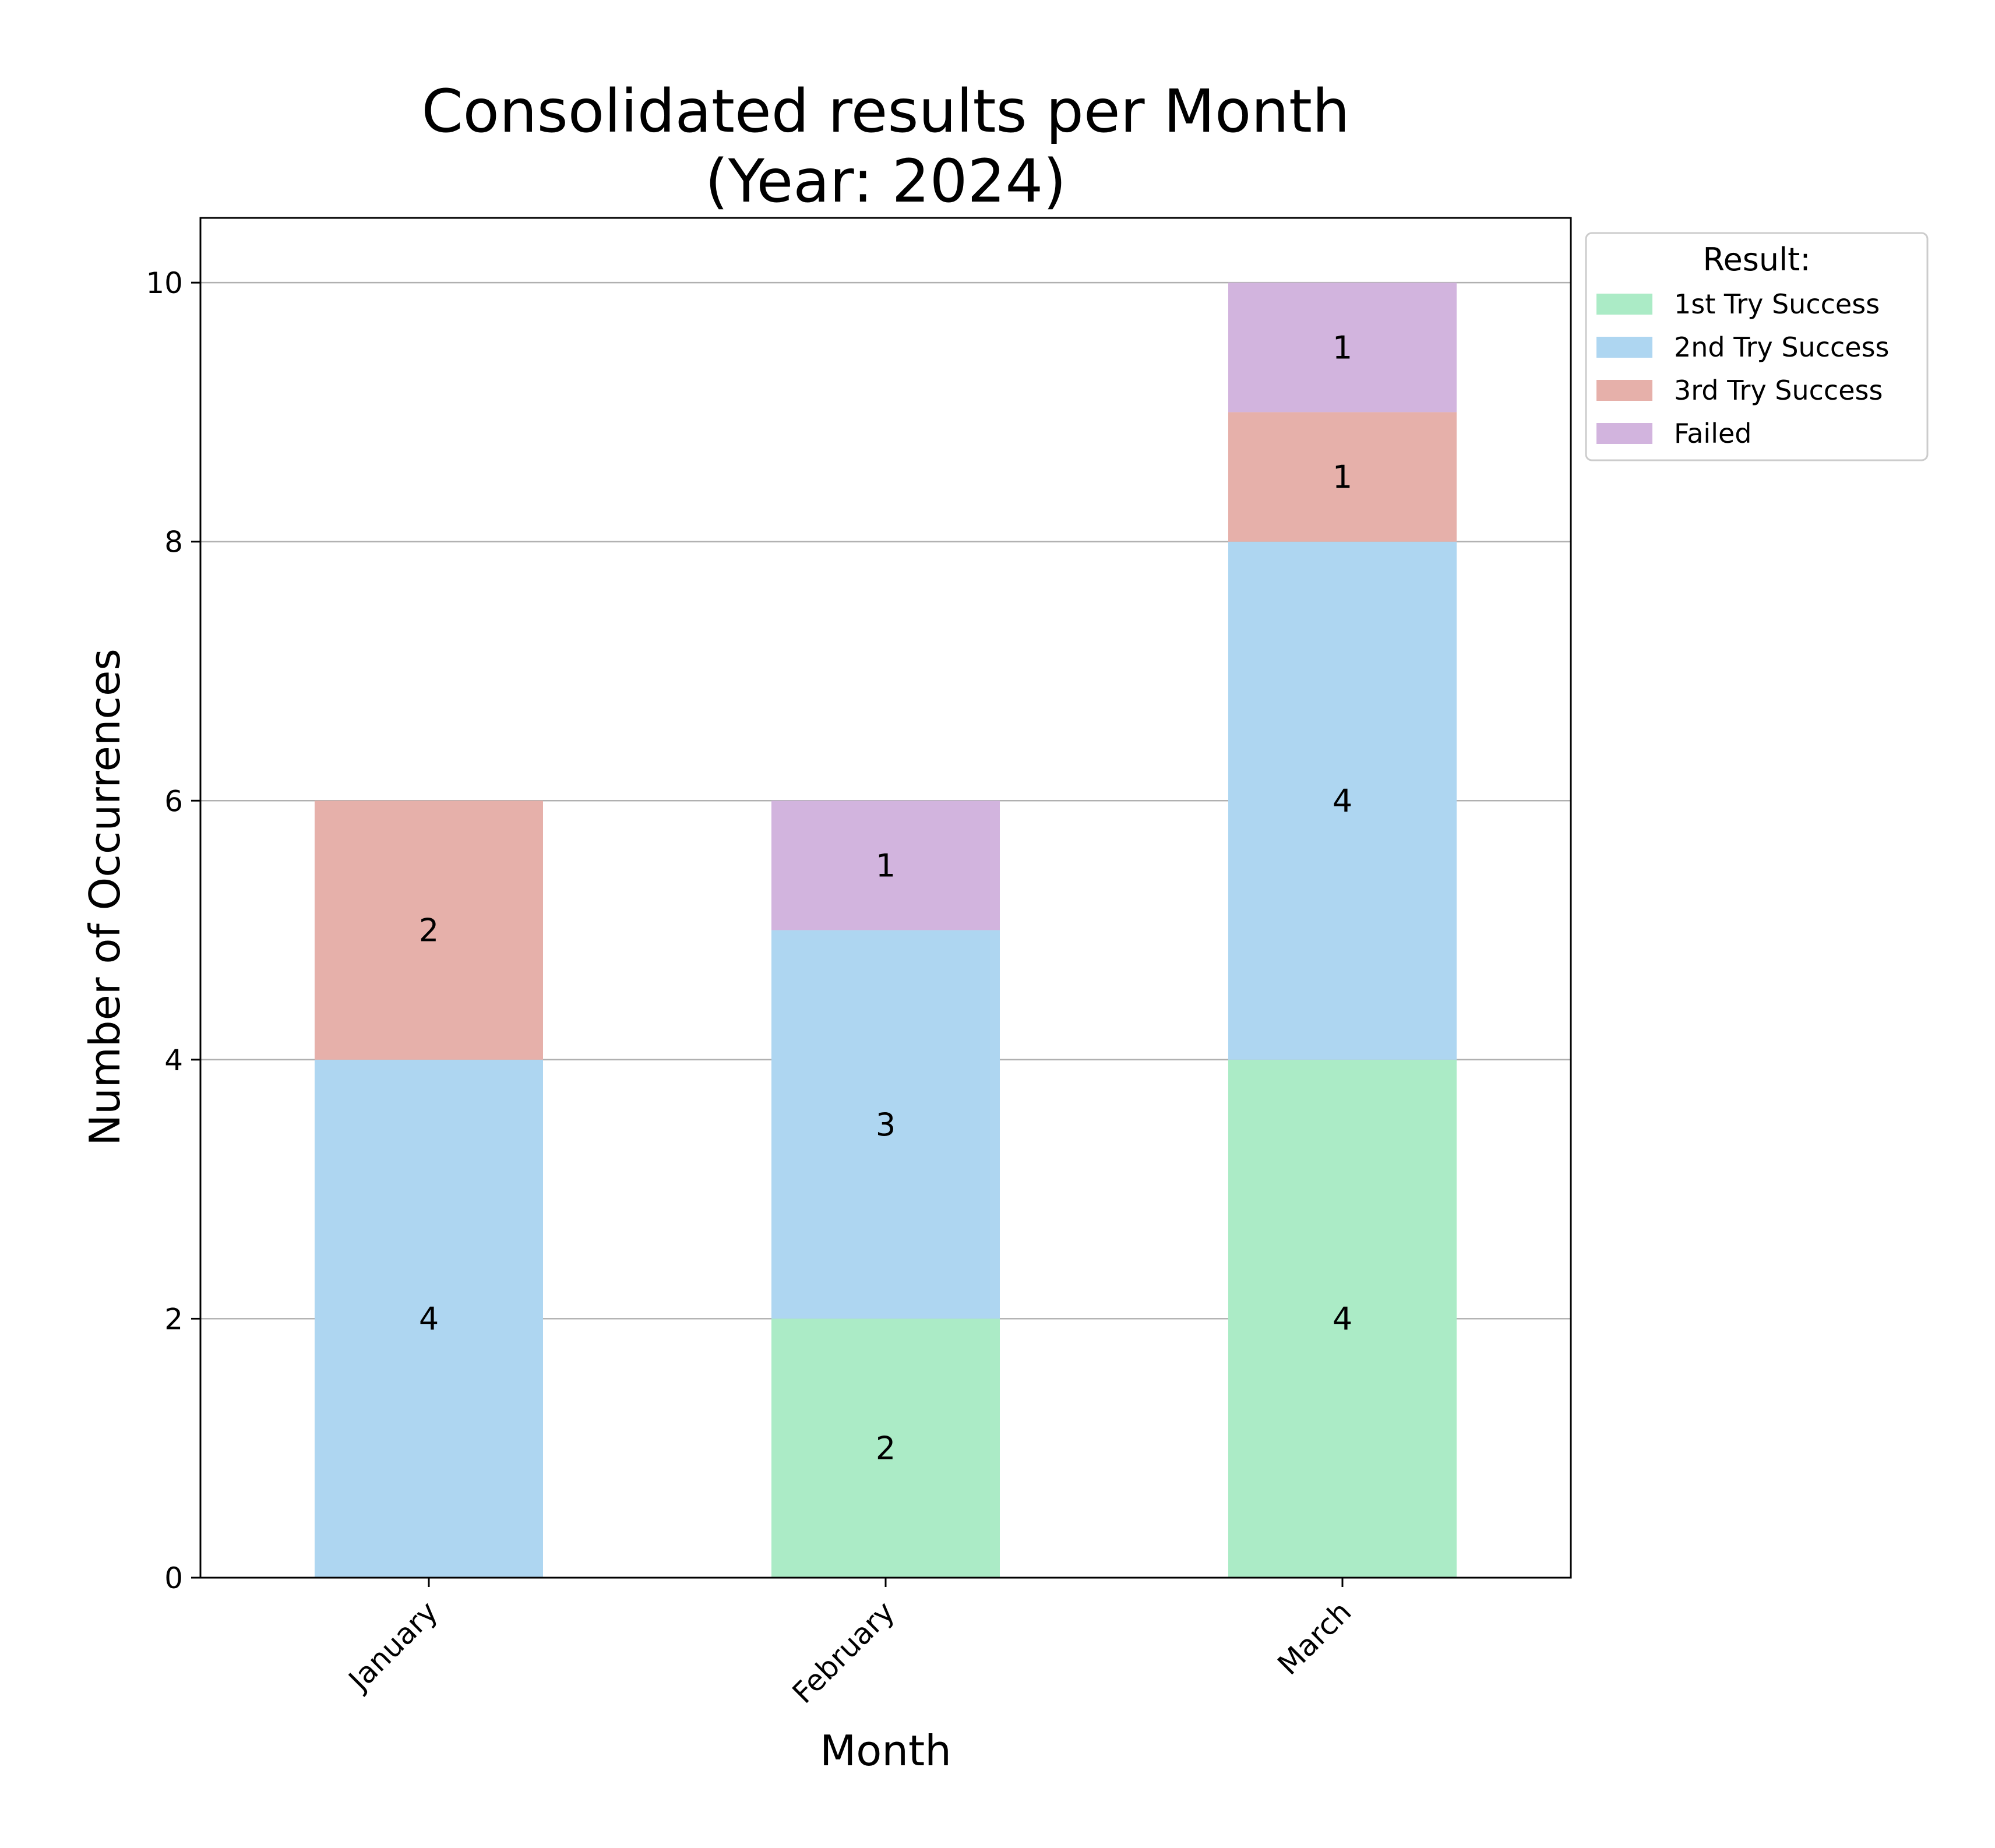 This screenshot has width=1995, height=1848. What do you see at coordinates (1778, 390) in the screenshot?
I see `legend-entry: 3rd Try Success` at bounding box center [1778, 390].